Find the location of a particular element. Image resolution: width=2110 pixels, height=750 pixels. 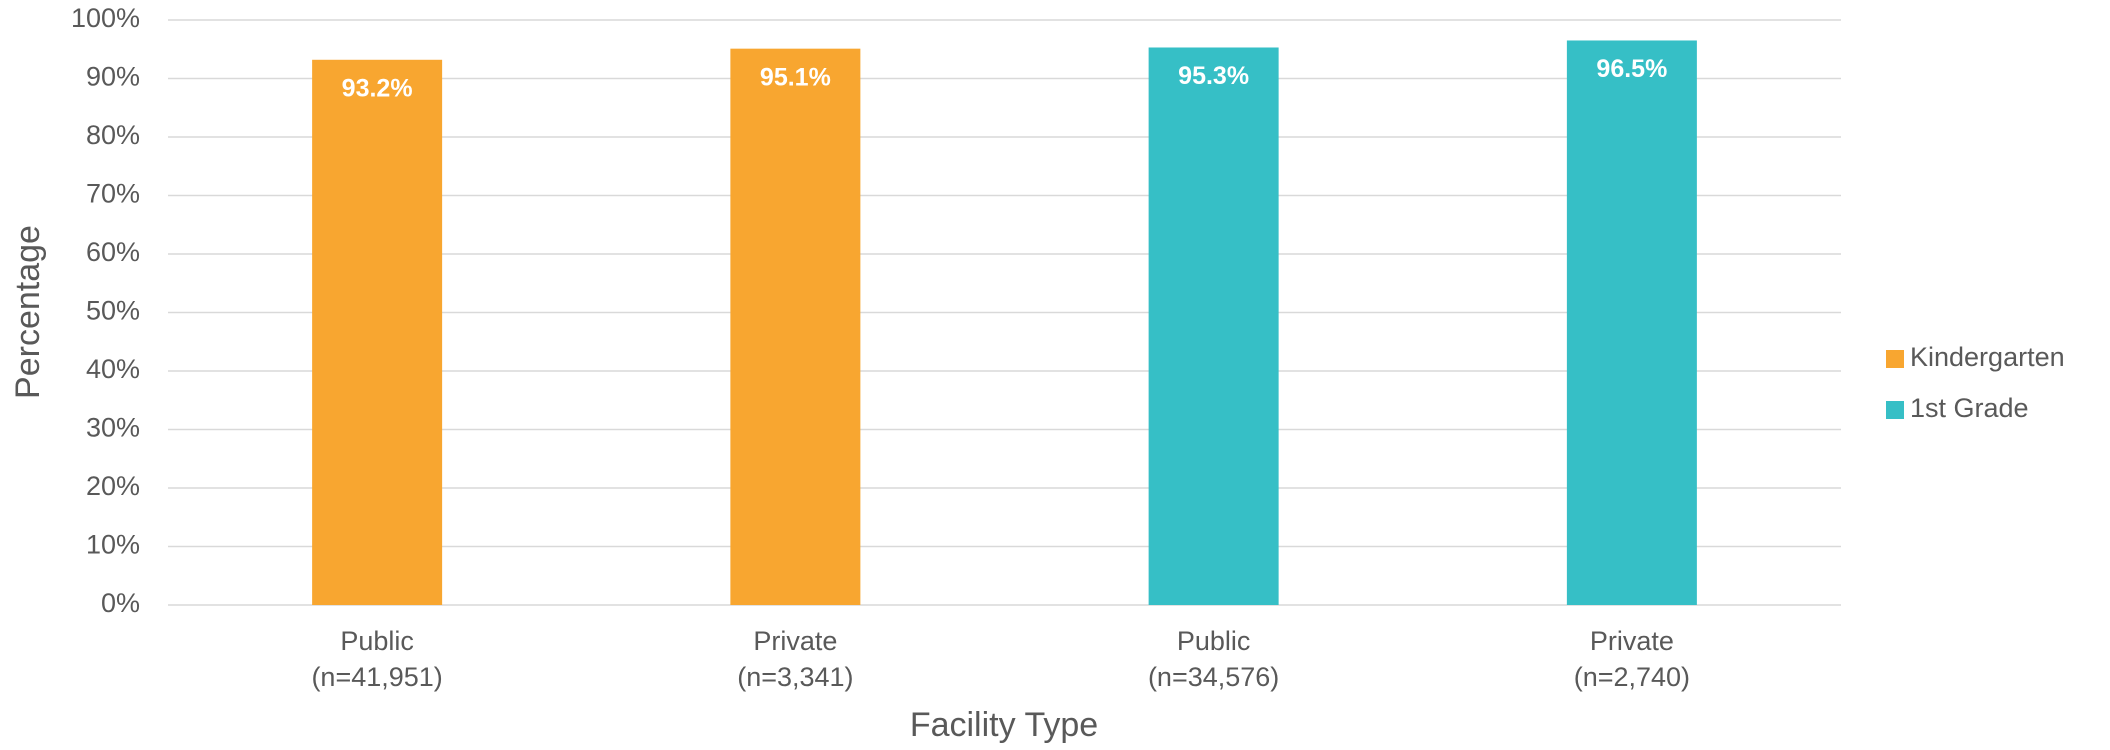

y-tick-label: 0% is located at coordinates (120, 603).